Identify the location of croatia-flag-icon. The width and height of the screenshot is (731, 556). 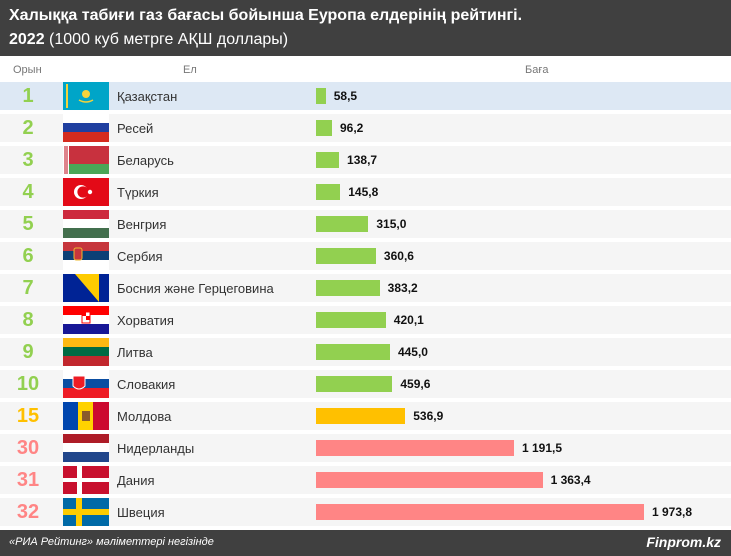
(86, 320).